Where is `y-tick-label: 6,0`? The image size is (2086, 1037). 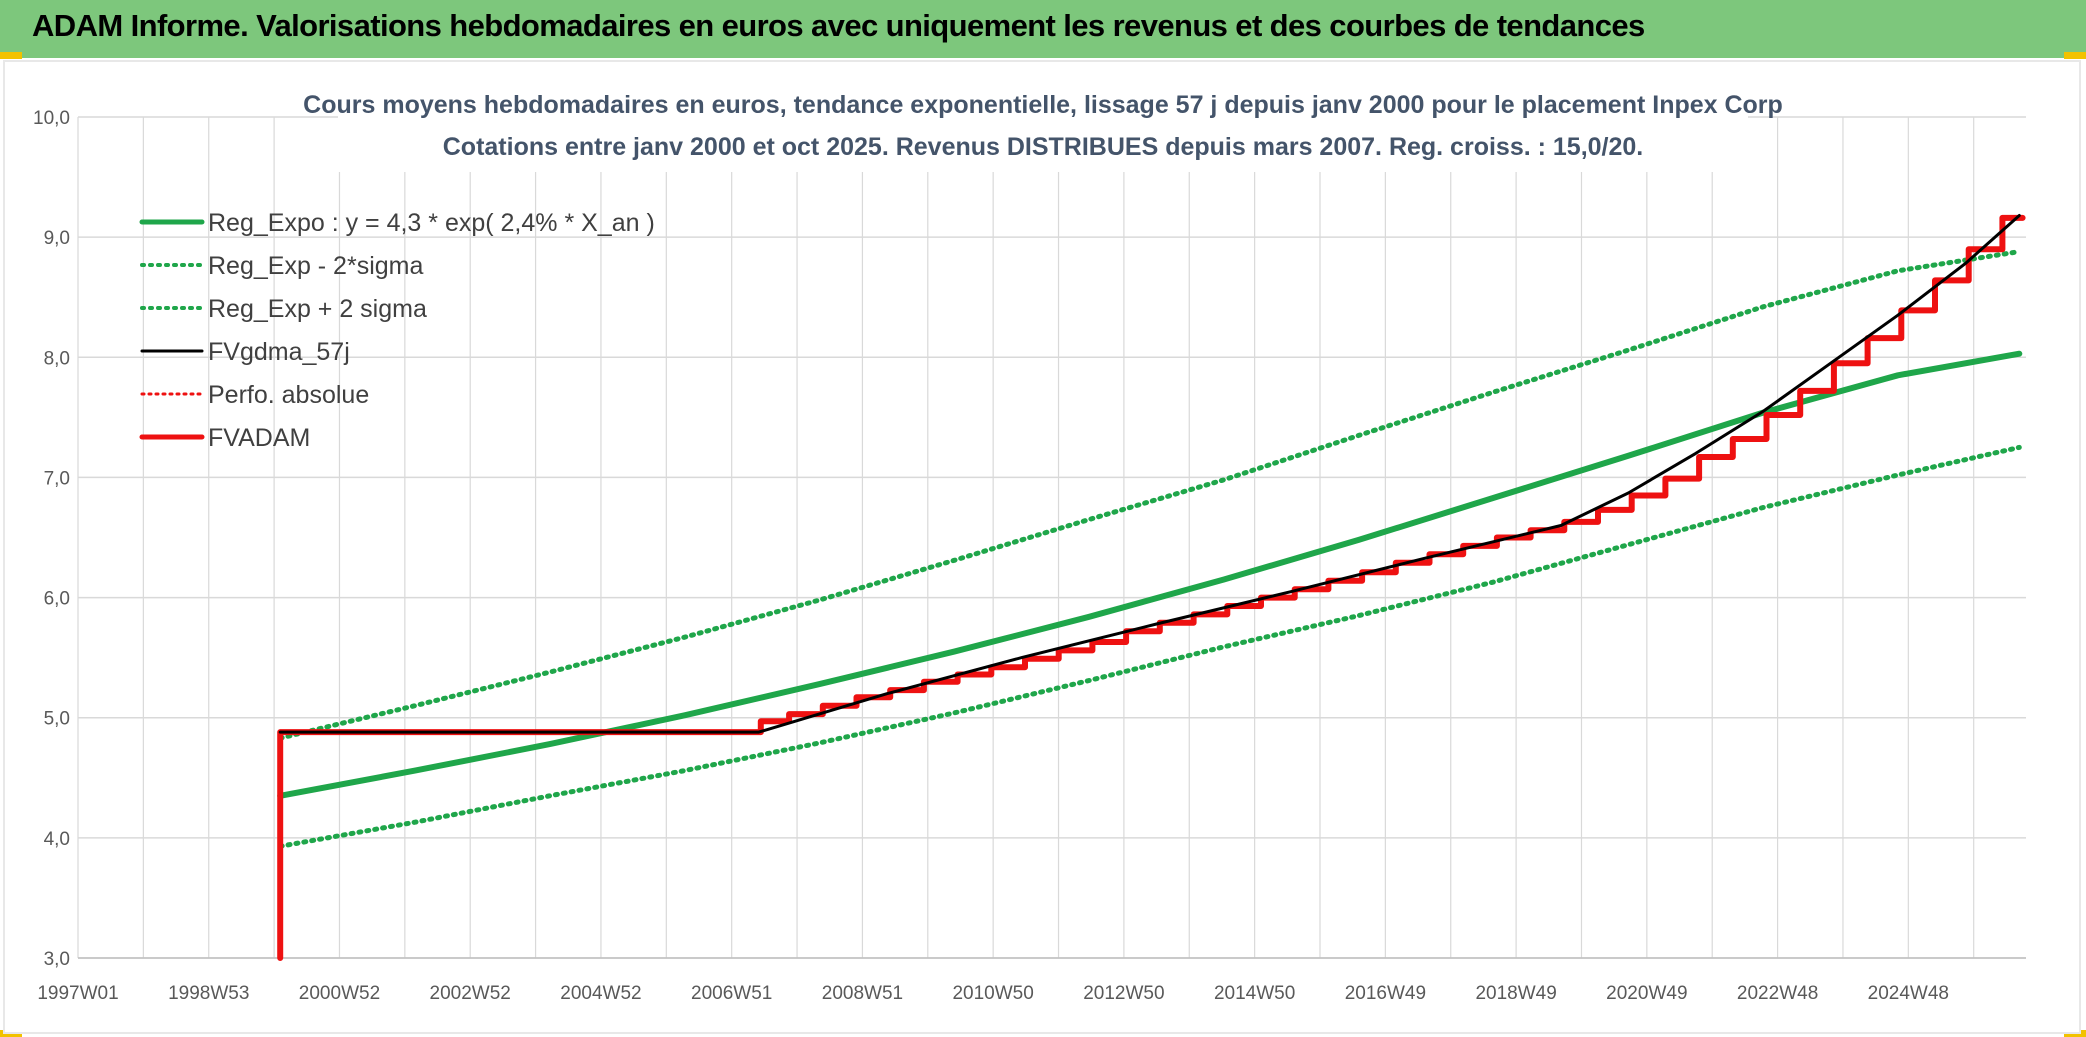 y-tick-label: 6,0 is located at coordinates (57, 599).